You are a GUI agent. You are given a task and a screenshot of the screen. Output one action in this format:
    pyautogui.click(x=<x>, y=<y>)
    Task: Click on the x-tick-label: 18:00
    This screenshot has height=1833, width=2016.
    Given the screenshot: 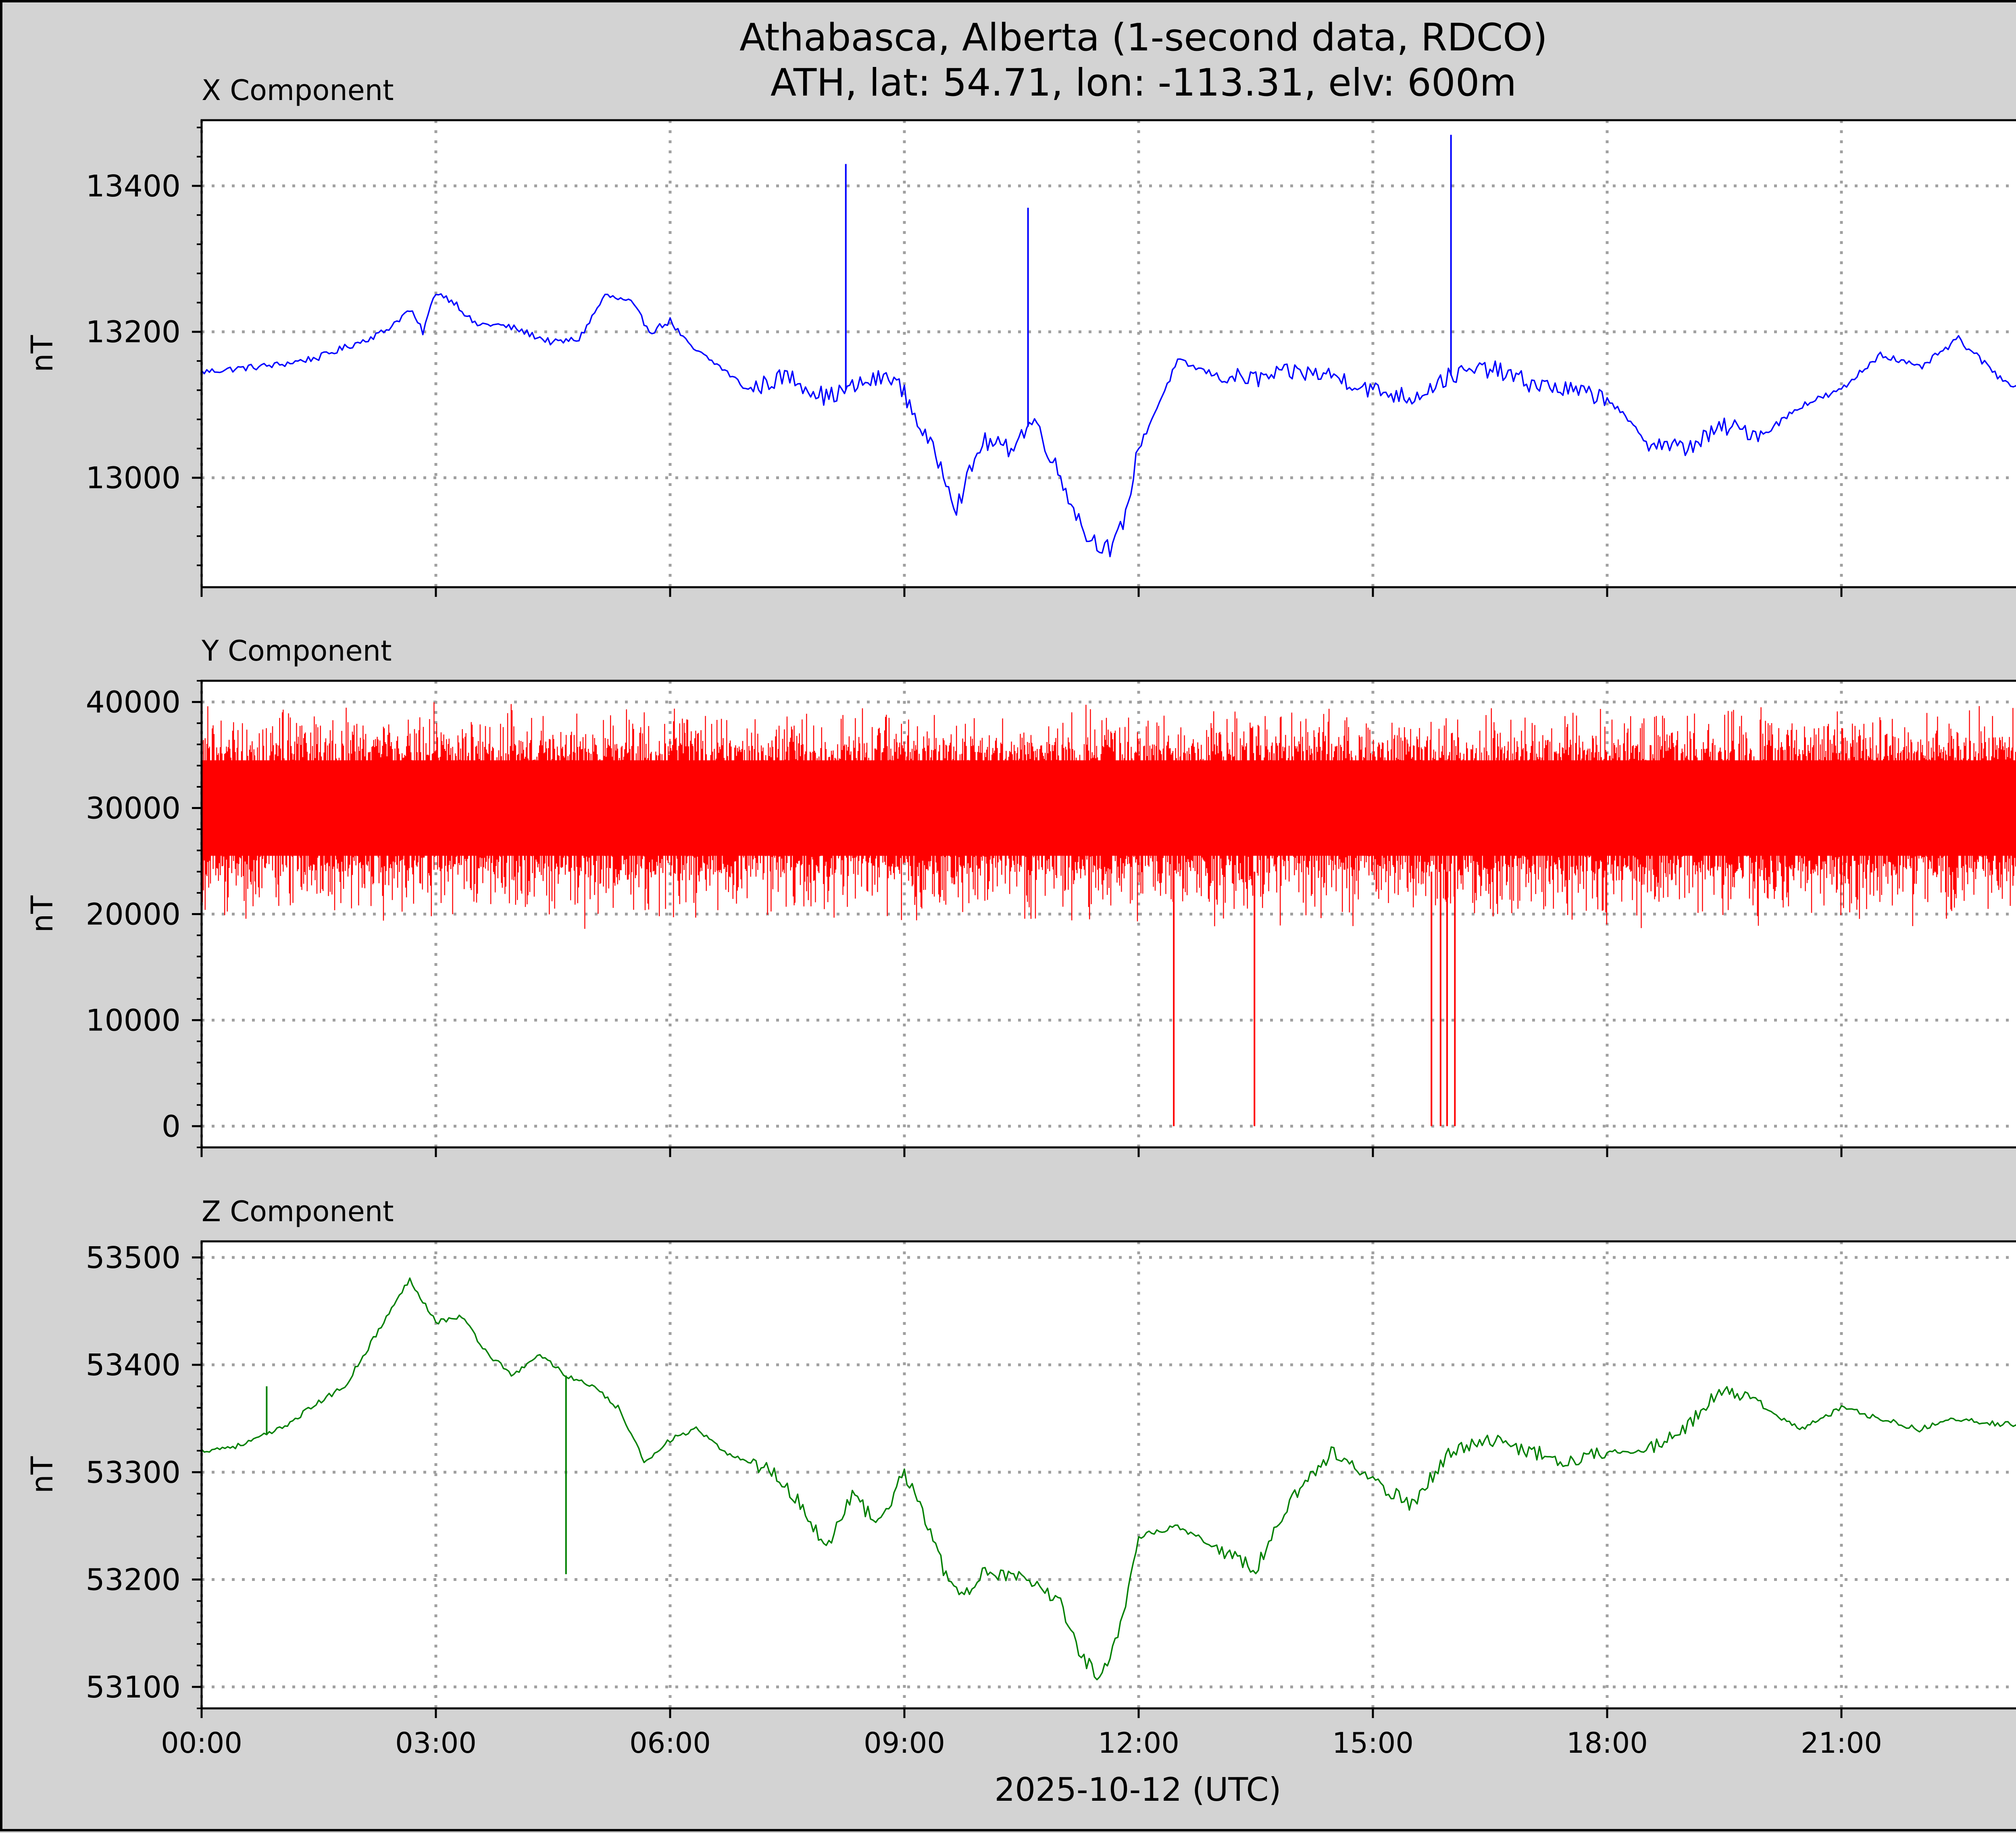 What is the action you would take?
    pyautogui.click(x=1607, y=1743)
    